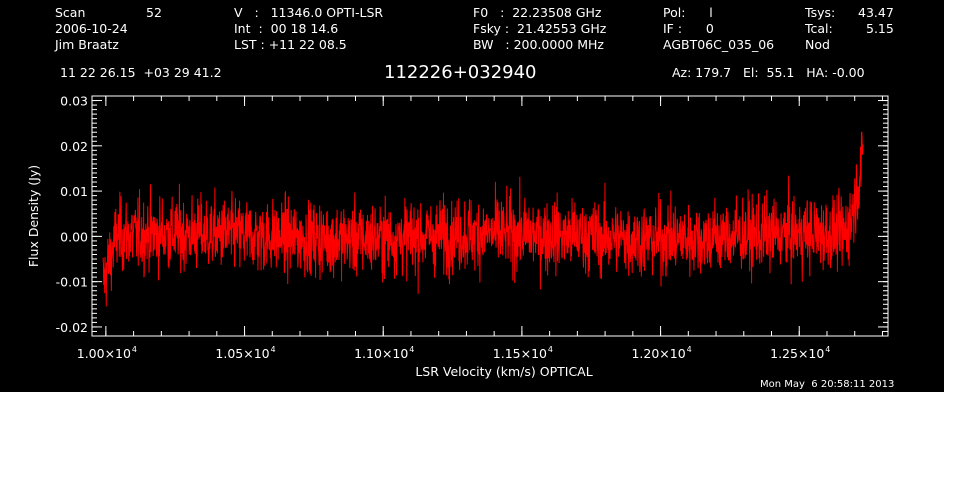 The height and width of the screenshot is (490, 962). Describe the element at coordinates (827, 384) in the screenshot. I see `plot-timestamp: Mon May 6 20:58:11 2013` at that location.